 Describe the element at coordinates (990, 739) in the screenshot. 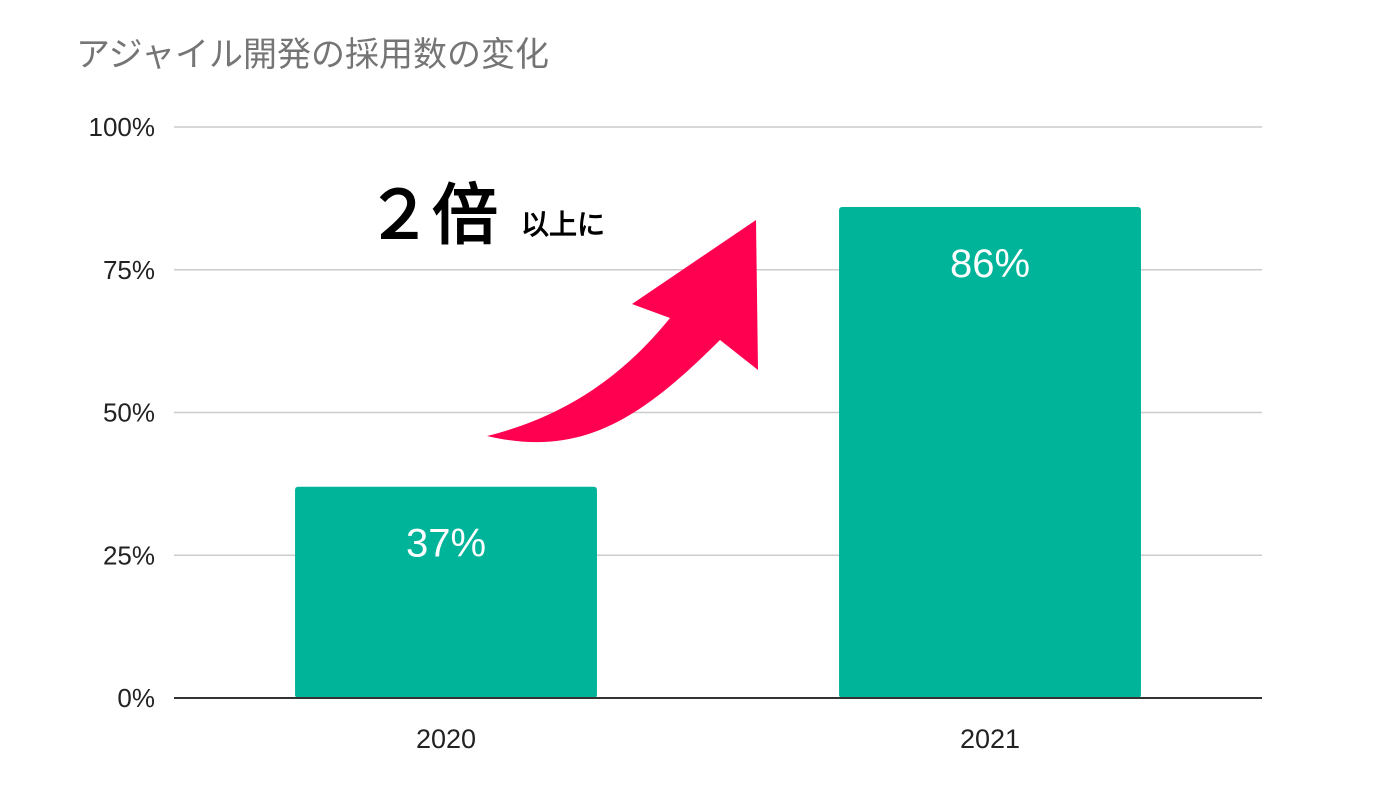

I see `x-tick-label: 2021` at that location.